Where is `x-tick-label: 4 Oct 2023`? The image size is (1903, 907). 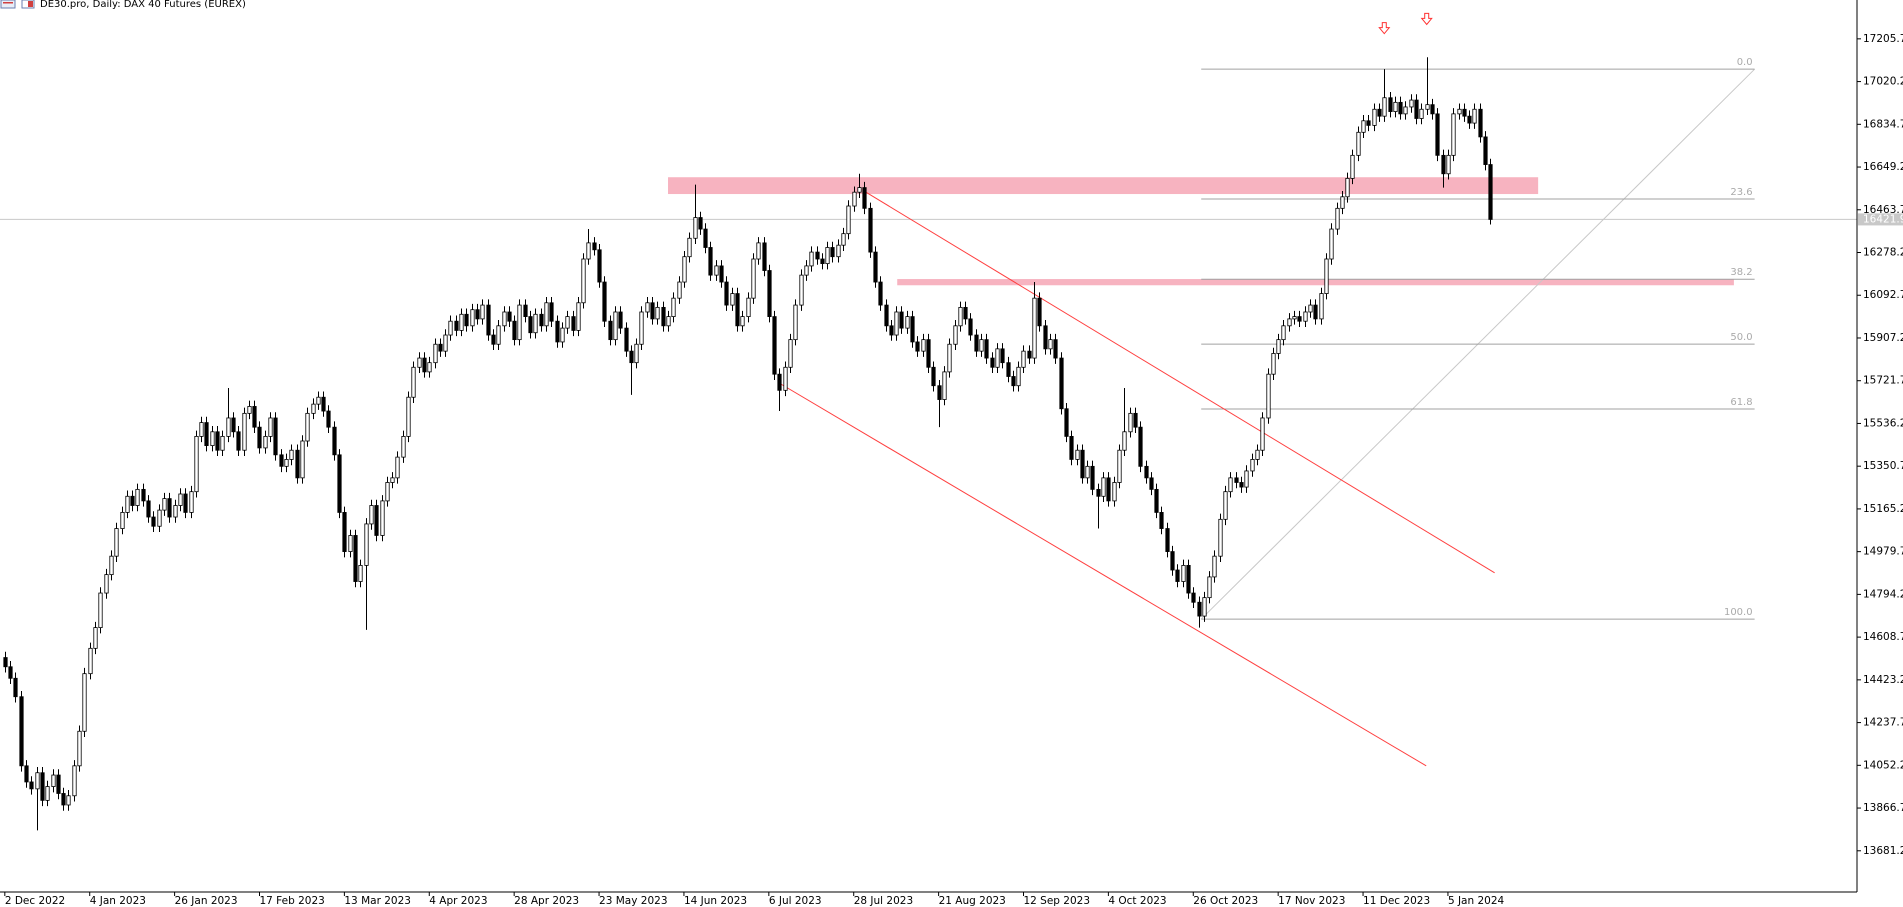 x-tick-label: 4 Oct 2023 is located at coordinates (1137, 901).